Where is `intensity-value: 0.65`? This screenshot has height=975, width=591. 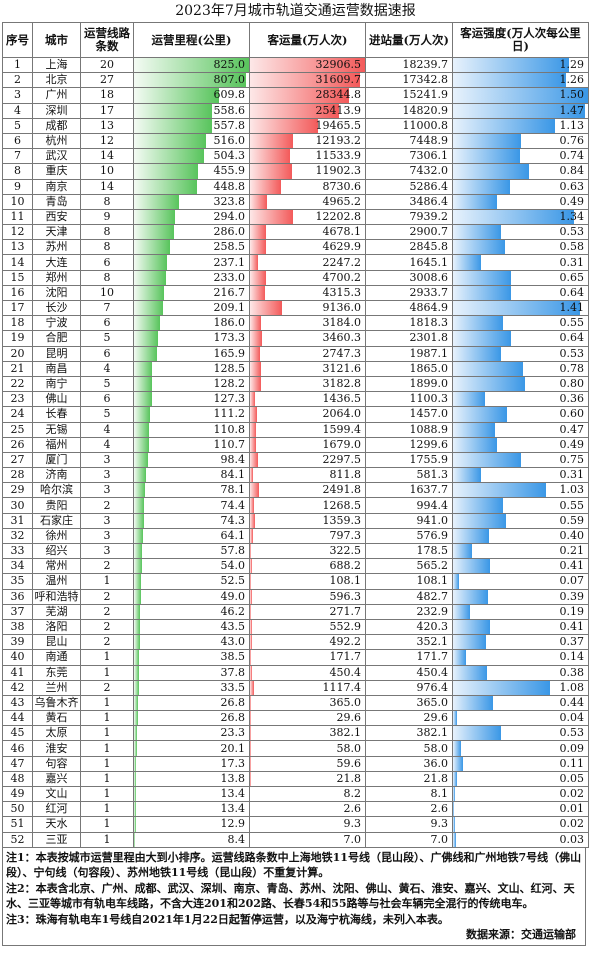
intensity-value: 0.65 is located at coordinates (572, 277).